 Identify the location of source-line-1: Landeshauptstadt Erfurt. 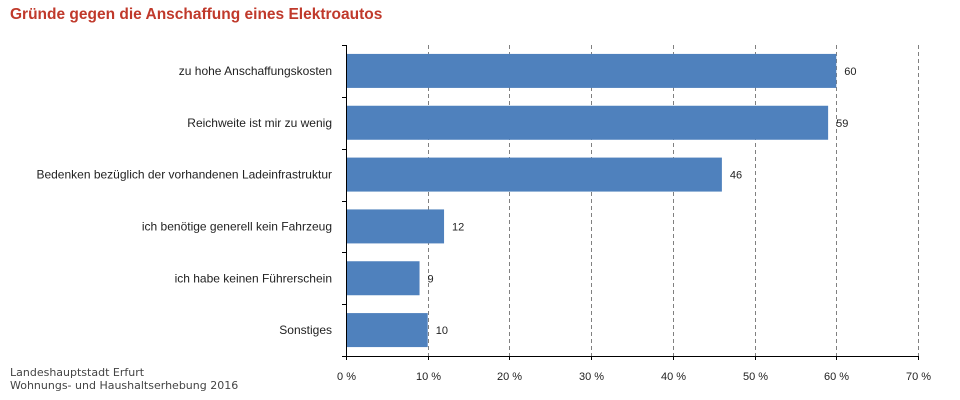
(77, 372).